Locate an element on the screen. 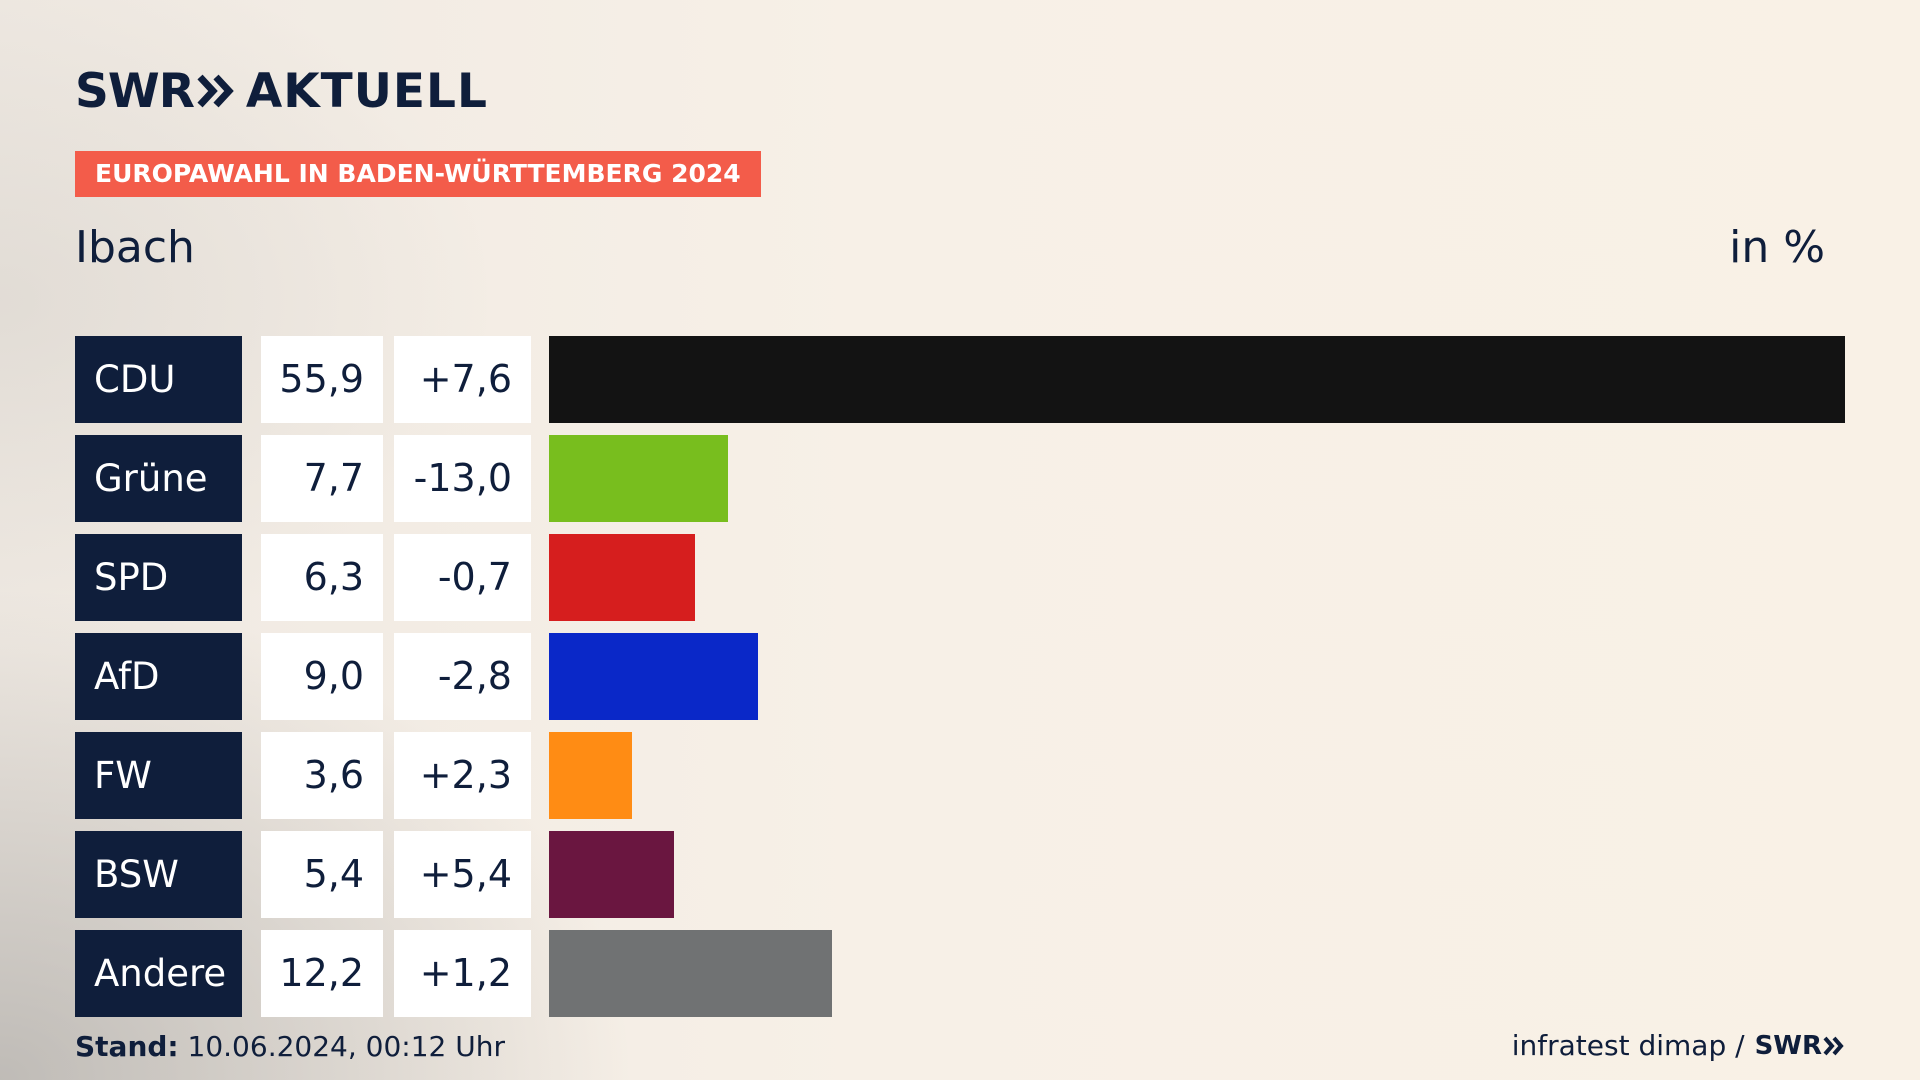 Image resolution: width=1920 pixels, height=1080 pixels. source-credit: infratest dimap / SWR is located at coordinates (1678, 1045).